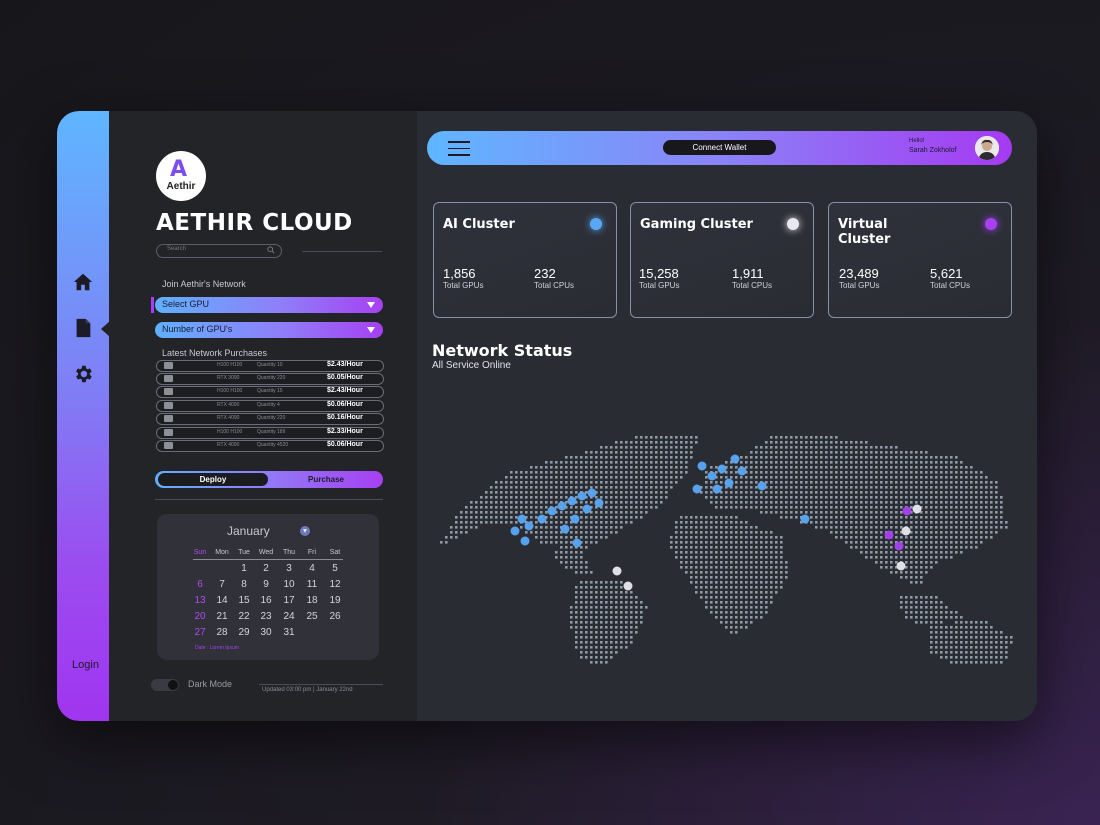  I want to click on logo-text: Aethir, so click(181, 186).